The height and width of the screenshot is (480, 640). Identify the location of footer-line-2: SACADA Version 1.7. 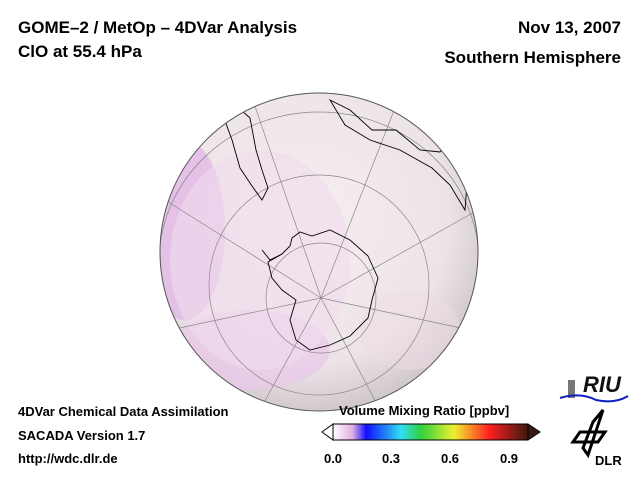
(82, 435).